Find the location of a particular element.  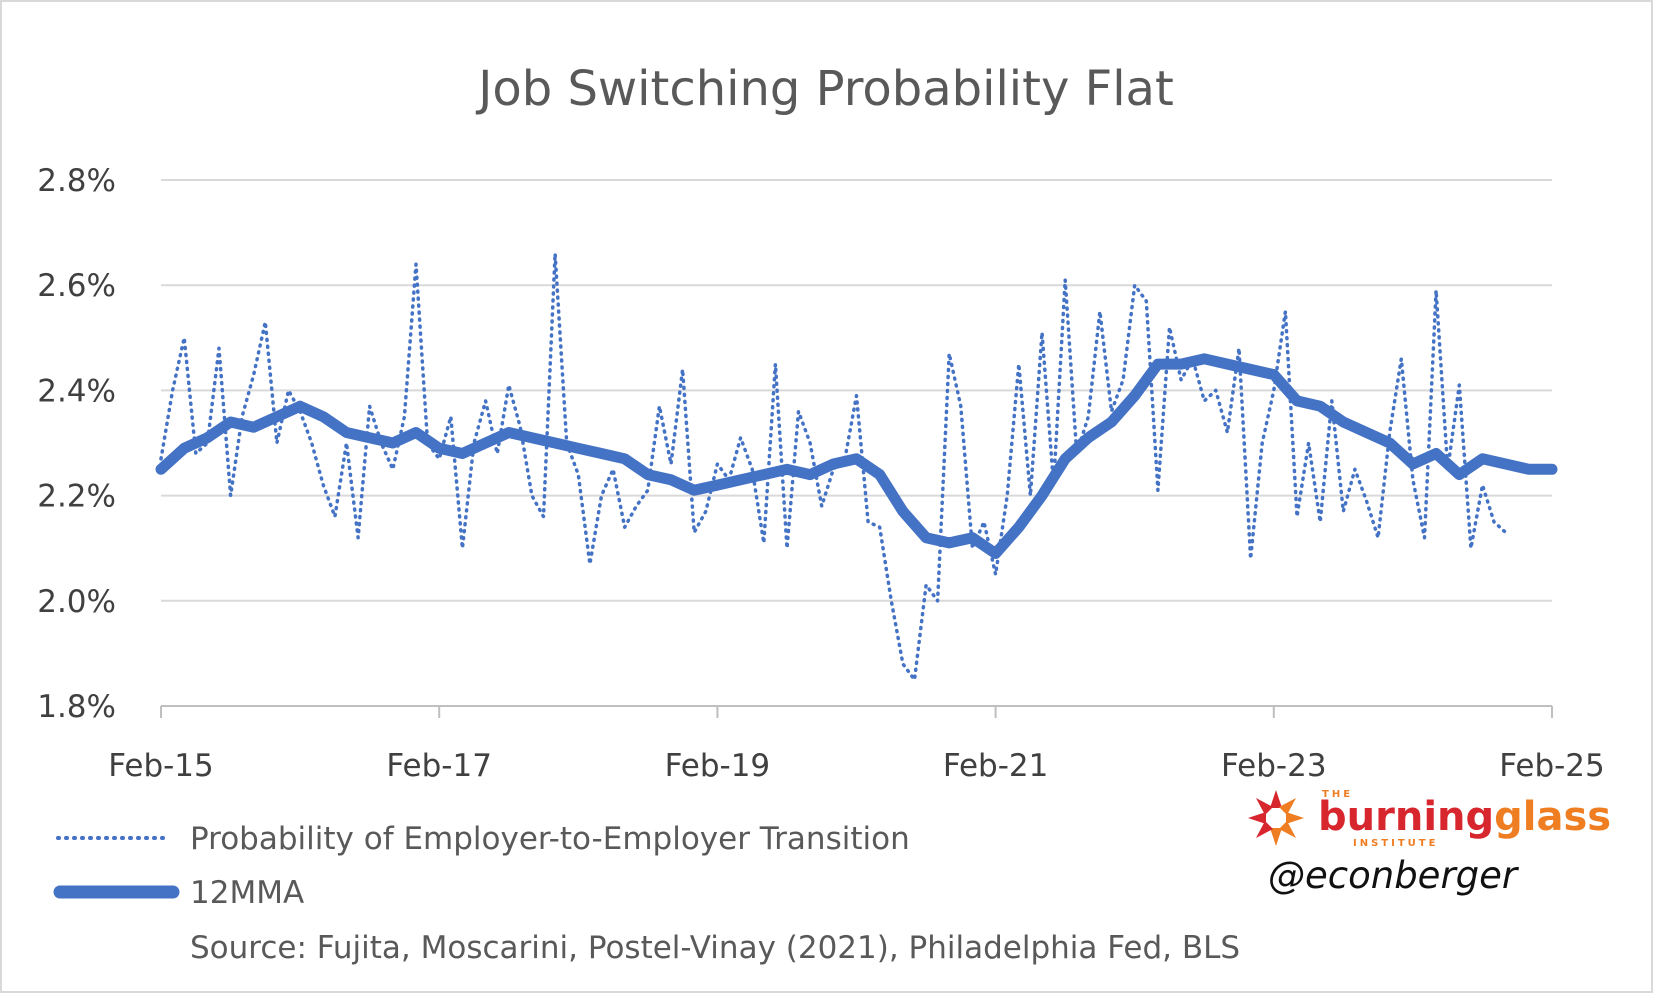

logo-text-the: THE is located at coordinates (1337, 794).